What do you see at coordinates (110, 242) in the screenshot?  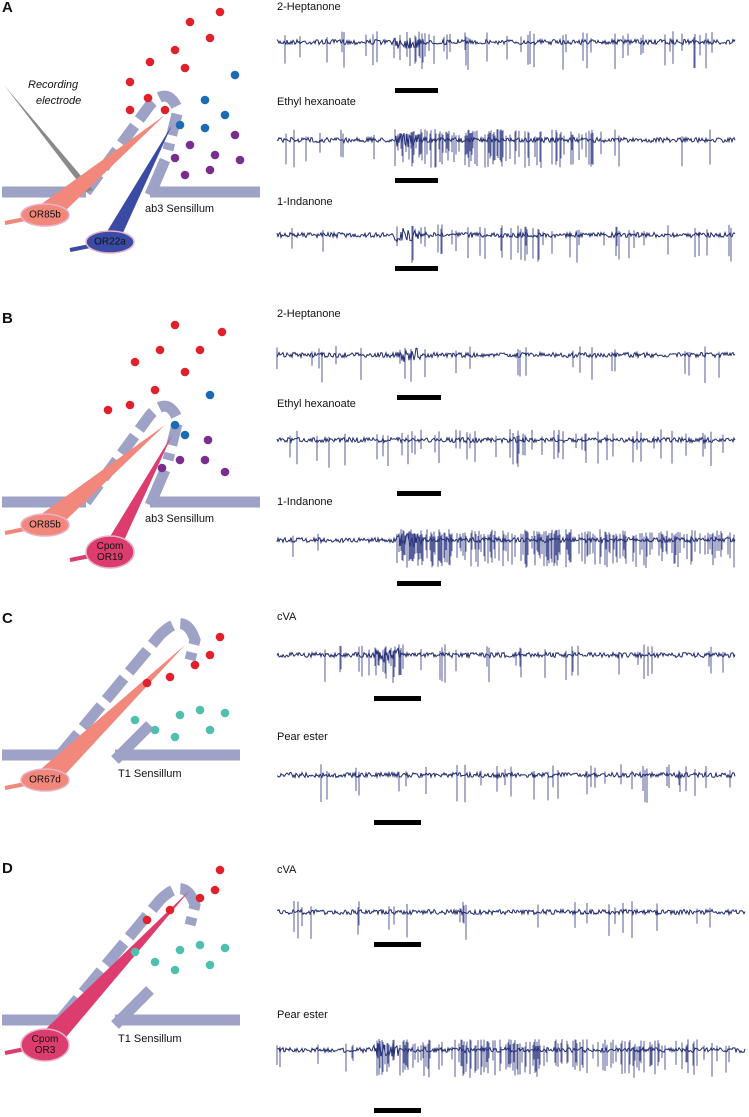 I see `neuron-label: OR22a` at bounding box center [110, 242].